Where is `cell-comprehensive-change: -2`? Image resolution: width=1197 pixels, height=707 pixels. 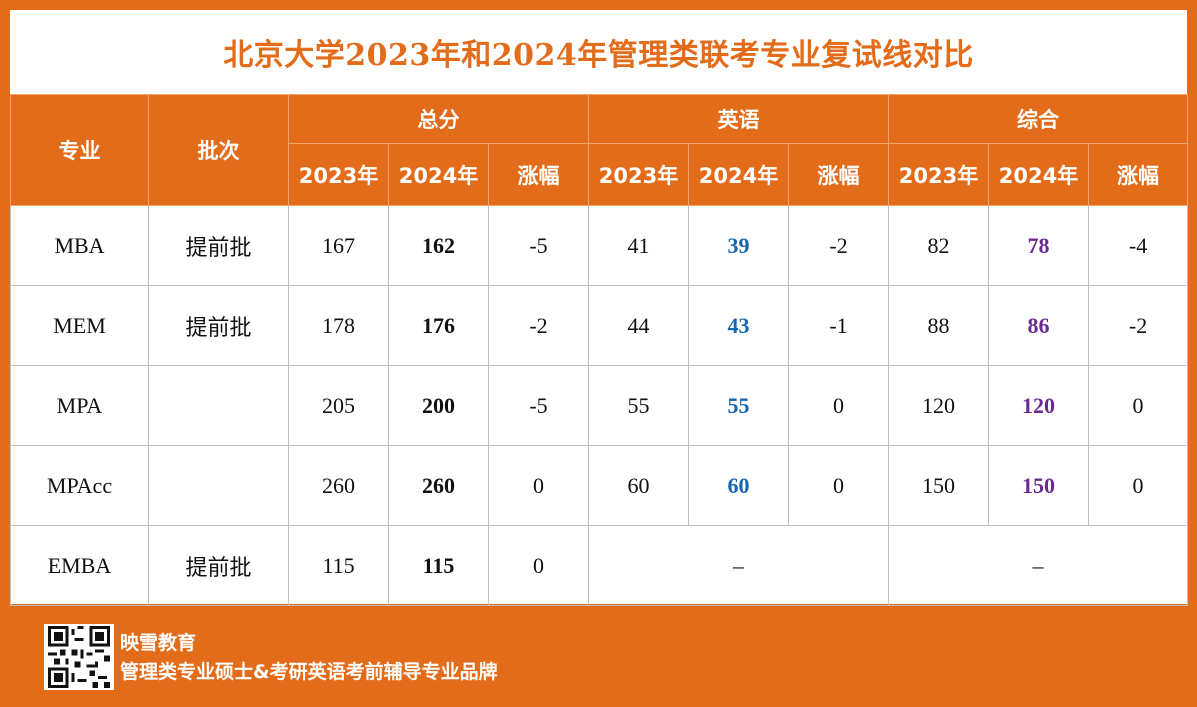
cell-comprehensive-change: -2 is located at coordinates (1138, 325).